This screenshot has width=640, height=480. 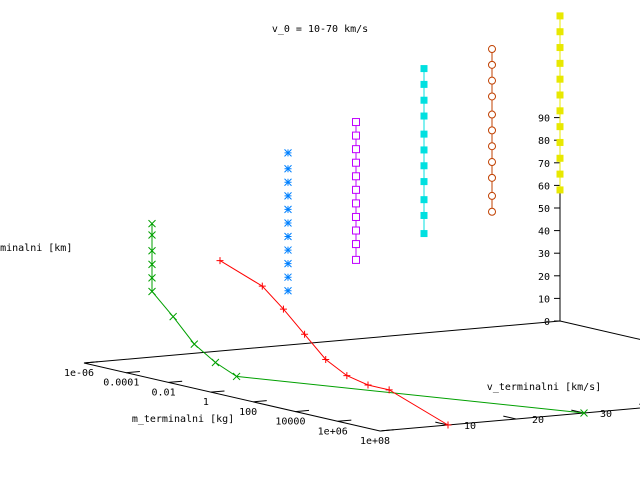 I want to click on y-tick-label: 20, so click(x=538, y=420).